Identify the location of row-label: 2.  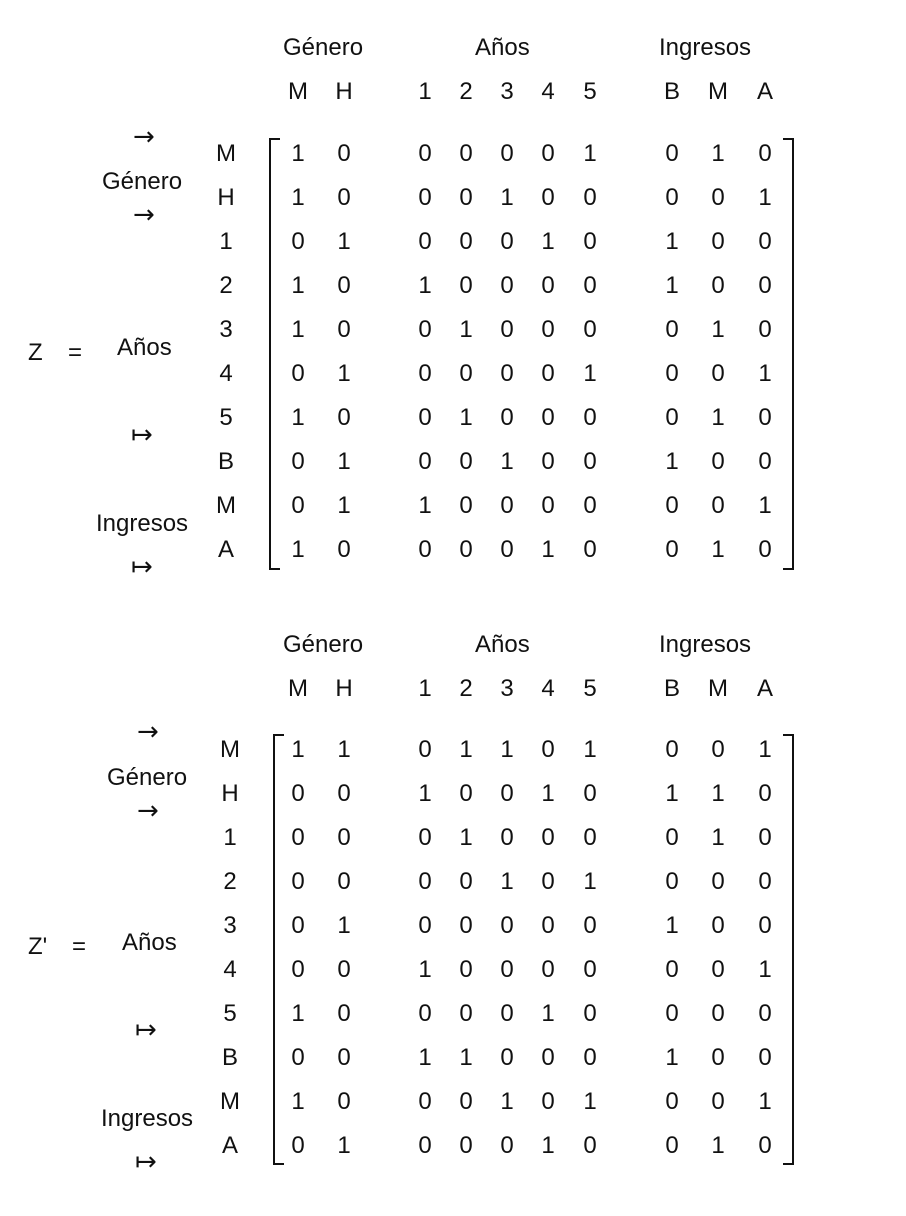
(230, 881).